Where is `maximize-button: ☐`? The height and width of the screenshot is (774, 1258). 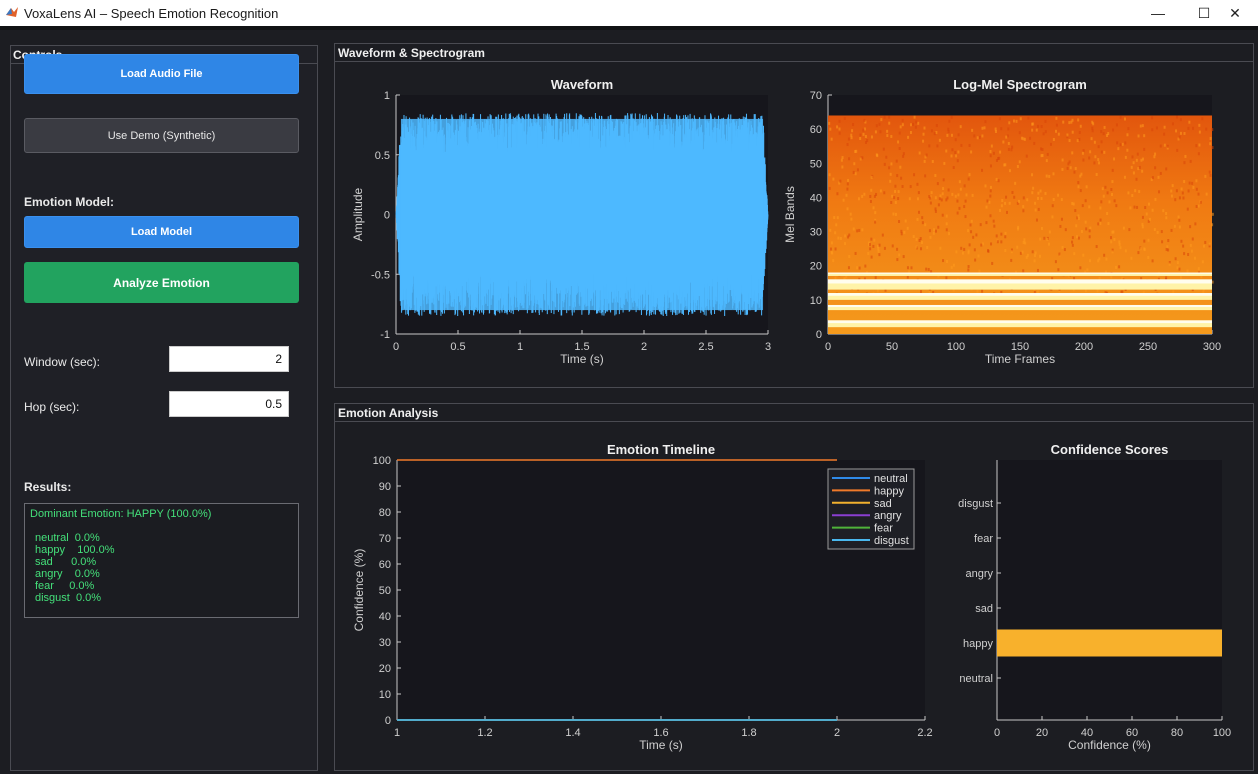 maximize-button: ☐ is located at coordinates (1204, 12).